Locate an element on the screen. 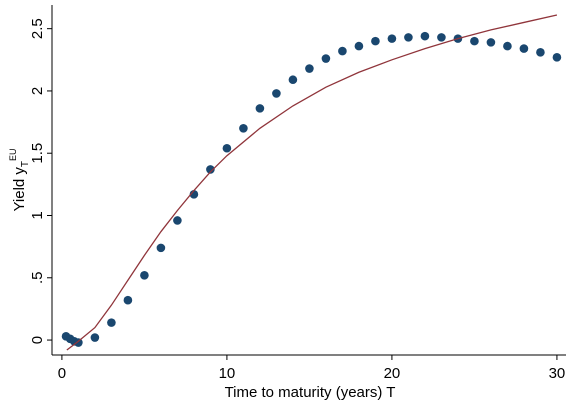 Image resolution: width=571 pixels, height=405 pixels. y-axis-label: Yield yTEU is located at coordinates (19, 179).